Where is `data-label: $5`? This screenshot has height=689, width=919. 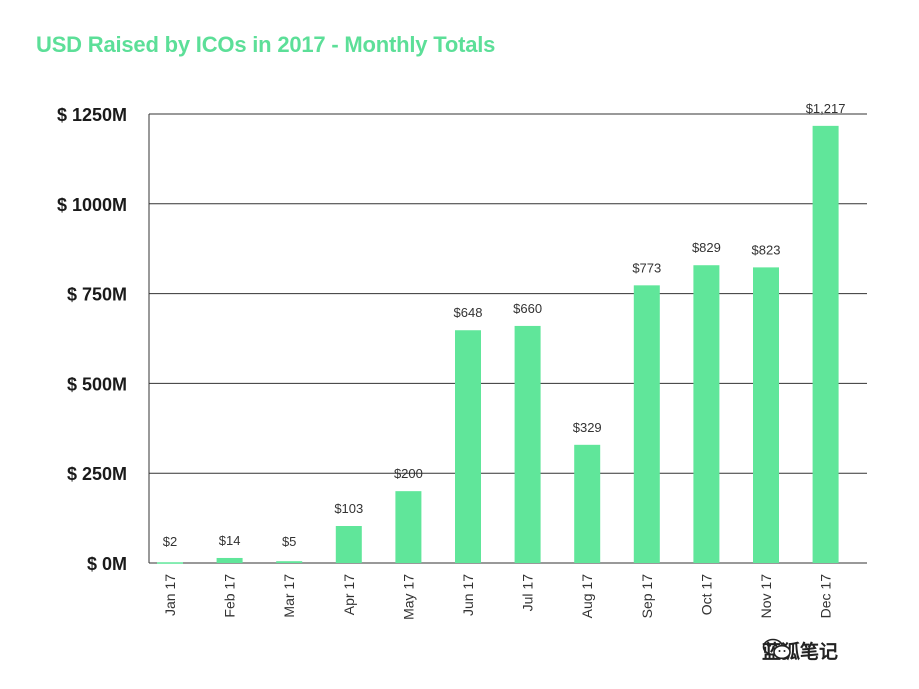
data-label: $5 is located at coordinates (289, 541).